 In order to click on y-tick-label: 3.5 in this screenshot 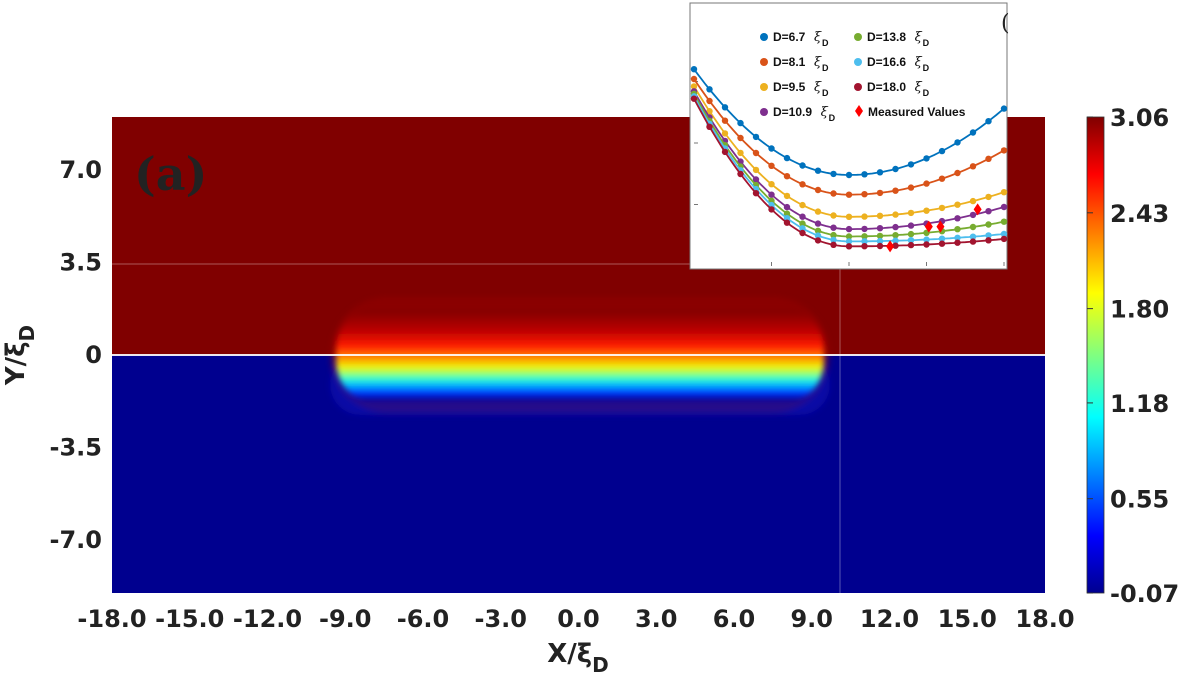, I will do `click(80, 262)`.